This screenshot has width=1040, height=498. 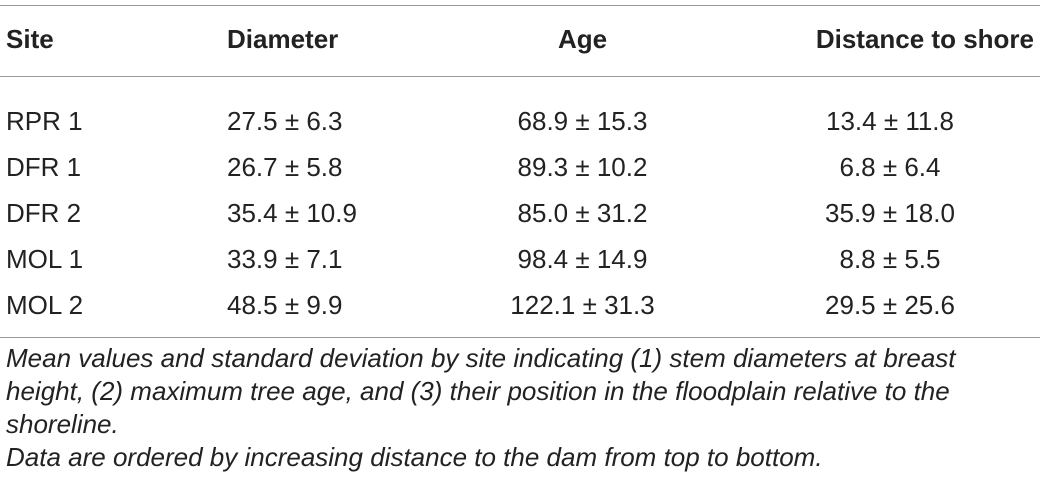 What do you see at coordinates (283, 38) in the screenshot?
I see `header-diameter: Diameter` at bounding box center [283, 38].